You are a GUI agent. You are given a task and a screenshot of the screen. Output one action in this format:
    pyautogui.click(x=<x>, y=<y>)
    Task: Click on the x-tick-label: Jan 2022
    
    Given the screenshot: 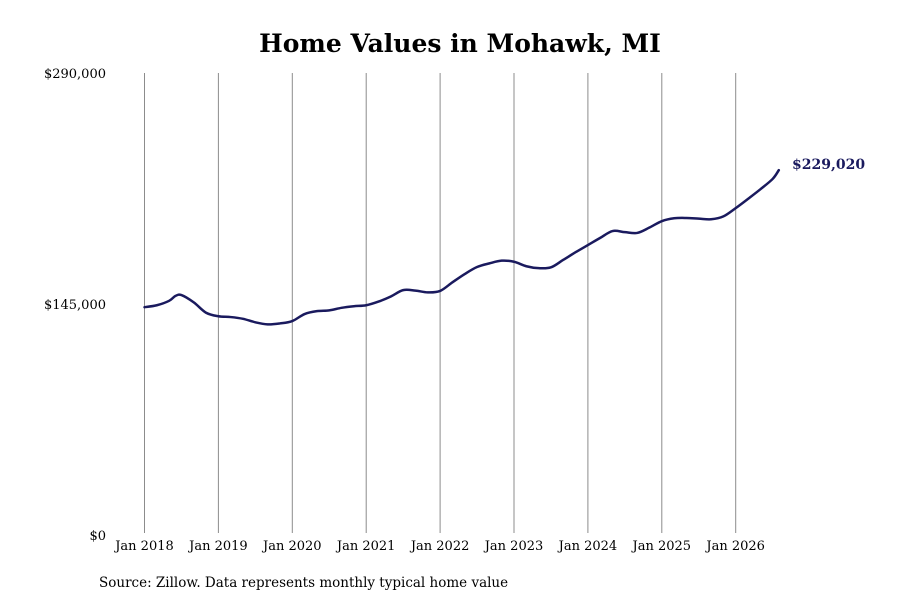 What is the action you would take?
    pyautogui.click(x=439, y=546)
    